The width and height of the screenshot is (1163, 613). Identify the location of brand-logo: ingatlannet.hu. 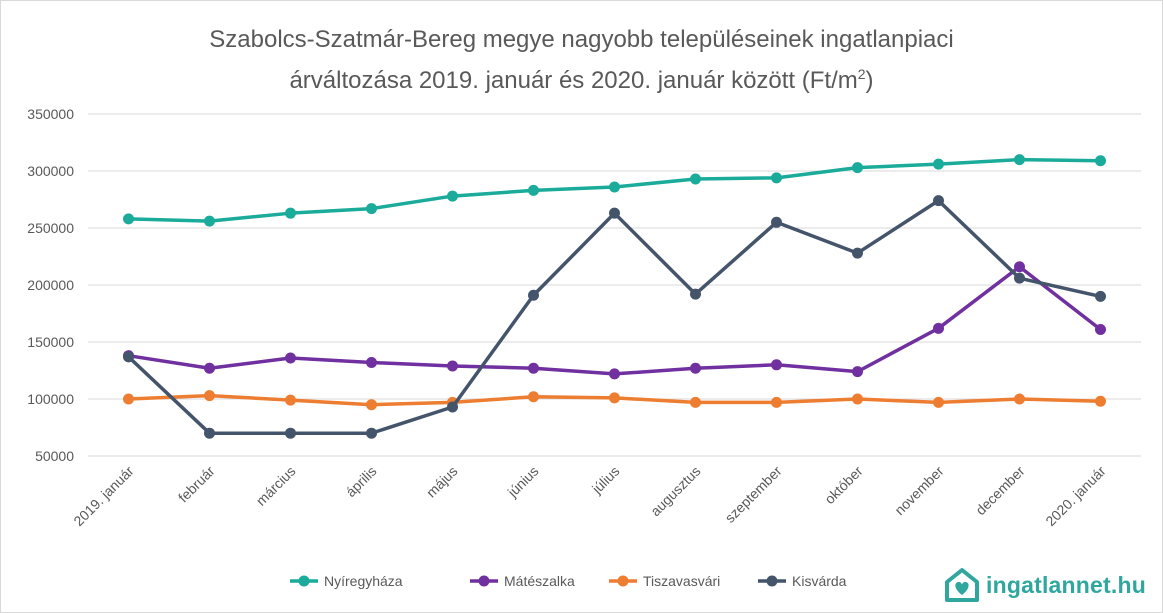
(1045, 585).